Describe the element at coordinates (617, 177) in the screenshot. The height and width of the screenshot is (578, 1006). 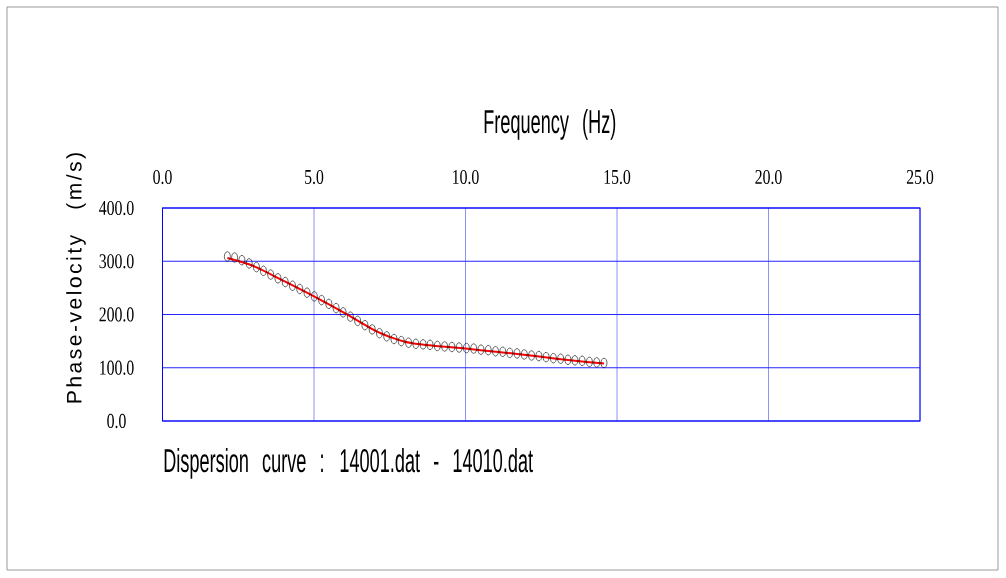
I see `x-tick-label: 15.0` at that location.